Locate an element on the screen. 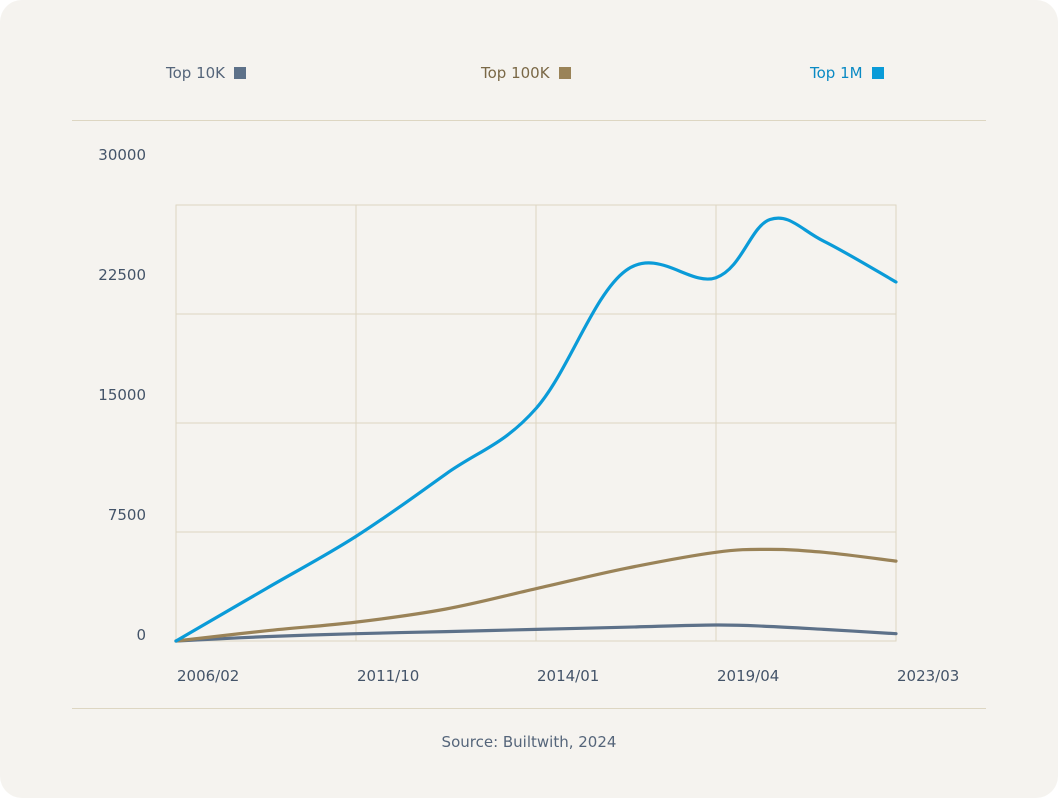  x-tick-label: 2011/10 is located at coordinates (388, 676).